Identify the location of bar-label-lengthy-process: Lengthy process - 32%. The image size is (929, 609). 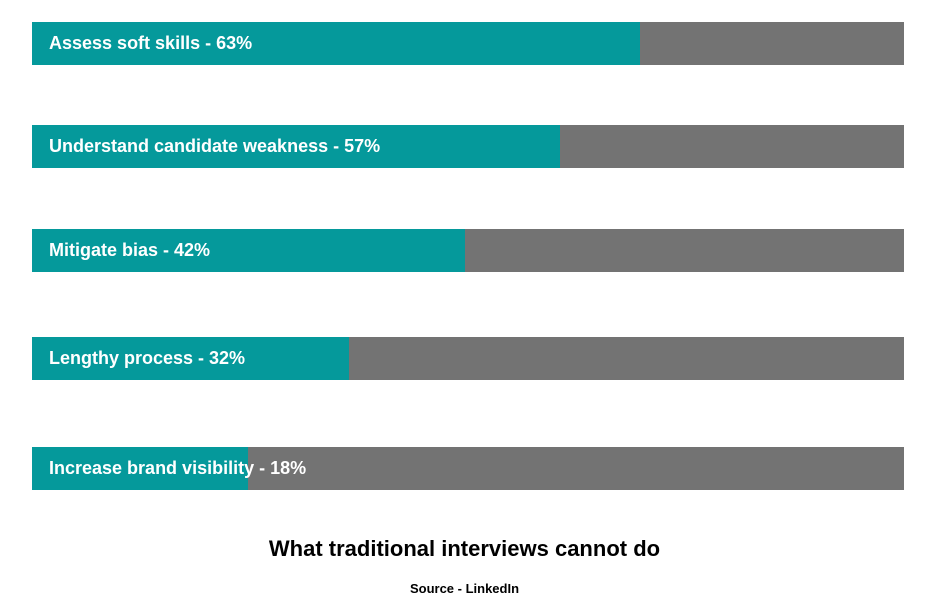
(147, 358).